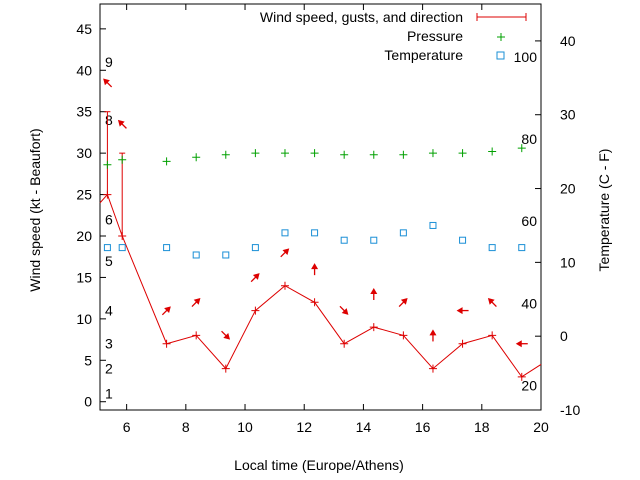  Describe the element at coordinates (529, 139) in the screenshot. I see `fahrenheit-label: 80` at that location.